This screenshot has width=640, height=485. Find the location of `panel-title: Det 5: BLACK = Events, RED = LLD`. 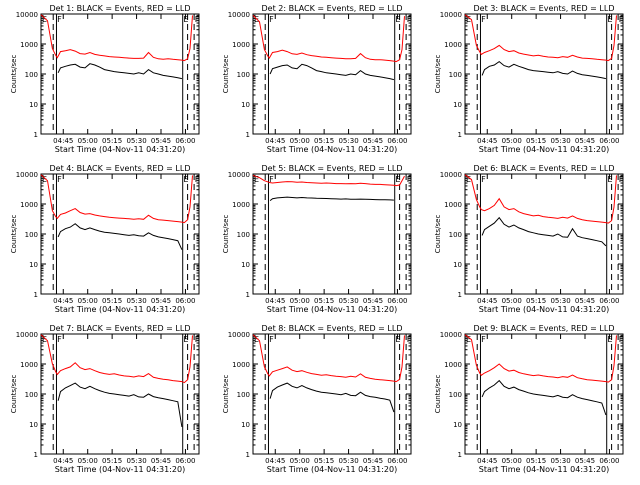

panel-title: Det 5: BLACK = Events, RED = LLD is located at coordinates (332, 168).